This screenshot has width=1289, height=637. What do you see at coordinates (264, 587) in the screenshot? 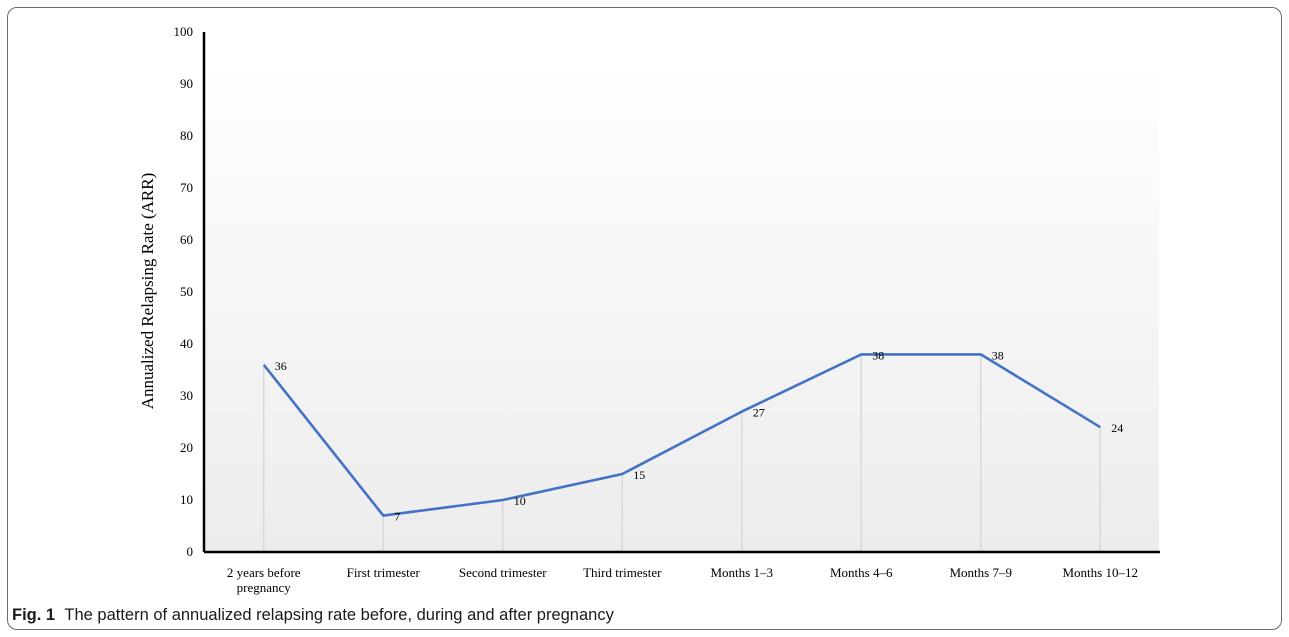
I see `x-category-label: pregnancy` at bounding box center [264, 587].